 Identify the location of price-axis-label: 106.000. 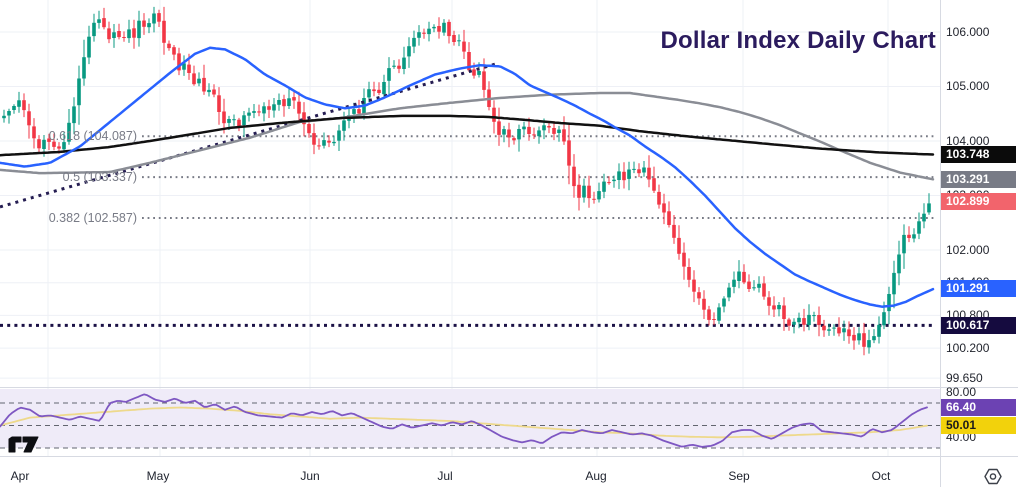
(968, 31).